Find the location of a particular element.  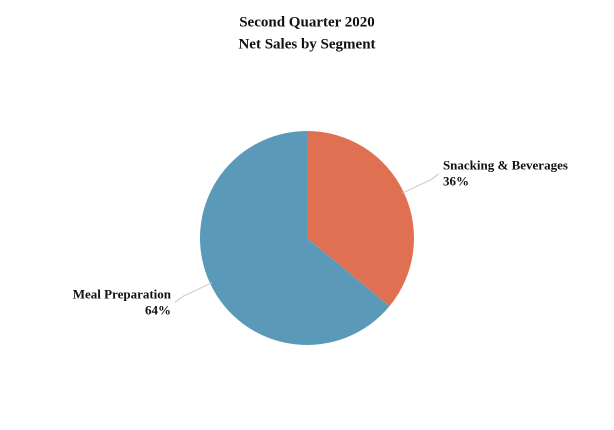

chart-title: Net Sales by Segment is located at coordinates (306, 44).